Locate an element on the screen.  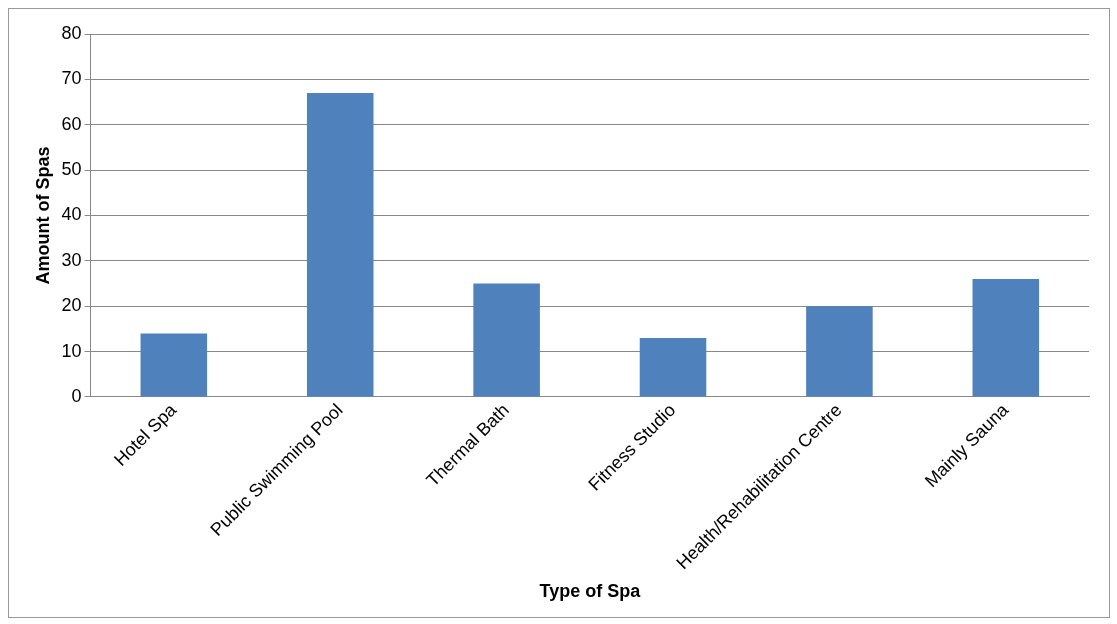
y-tick-label: 40 is located at coordinates (71, 214).